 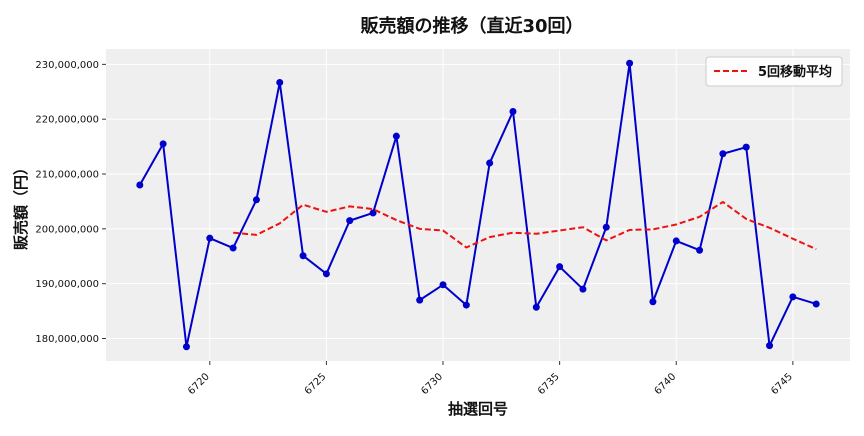 I want to click on y-tick-label: 220,000,000, so click(x=67, y=120).